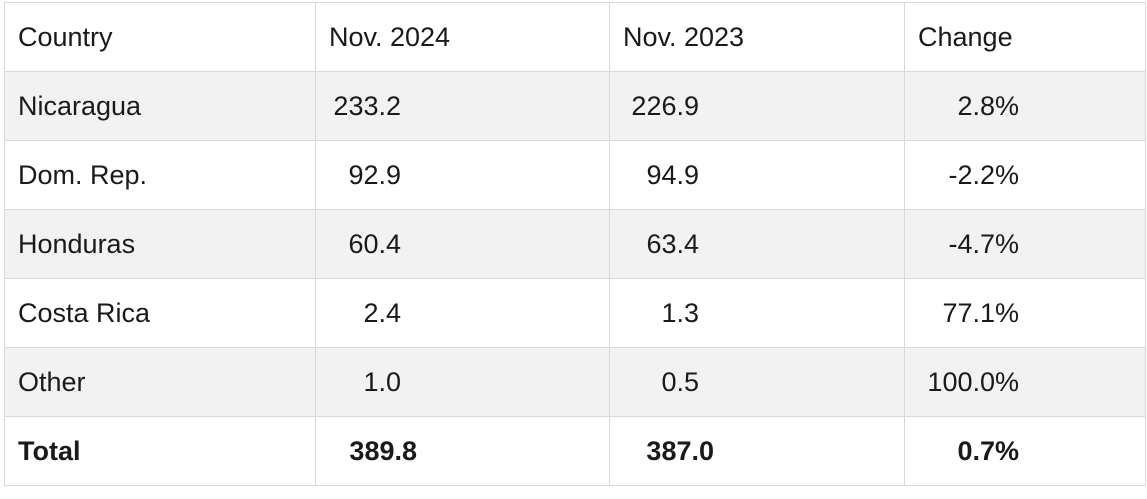 This screenshot has width=1147, height=499. I want to click on total-change: 0.7%, so click(1025, 451).